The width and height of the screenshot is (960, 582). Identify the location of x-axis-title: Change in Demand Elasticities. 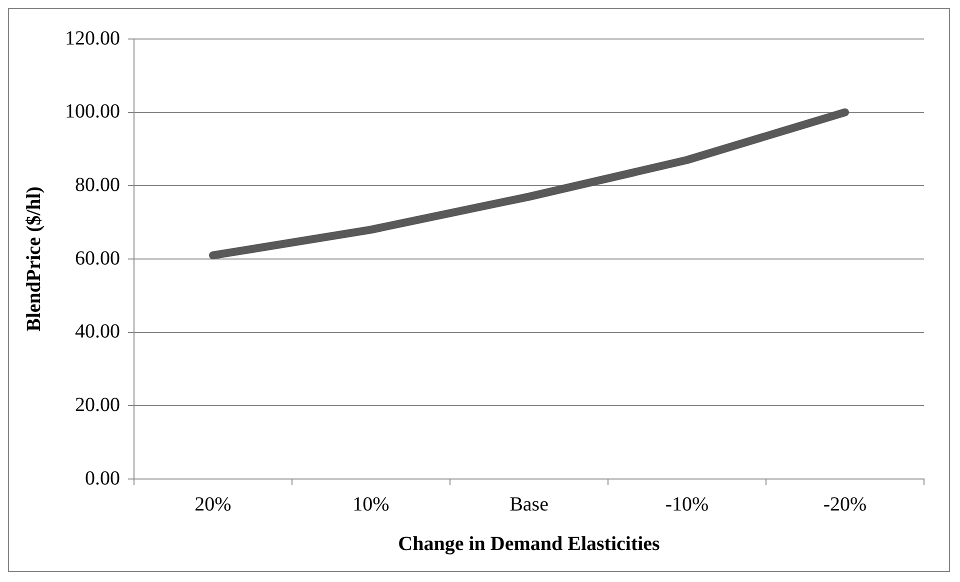
(529, 544).